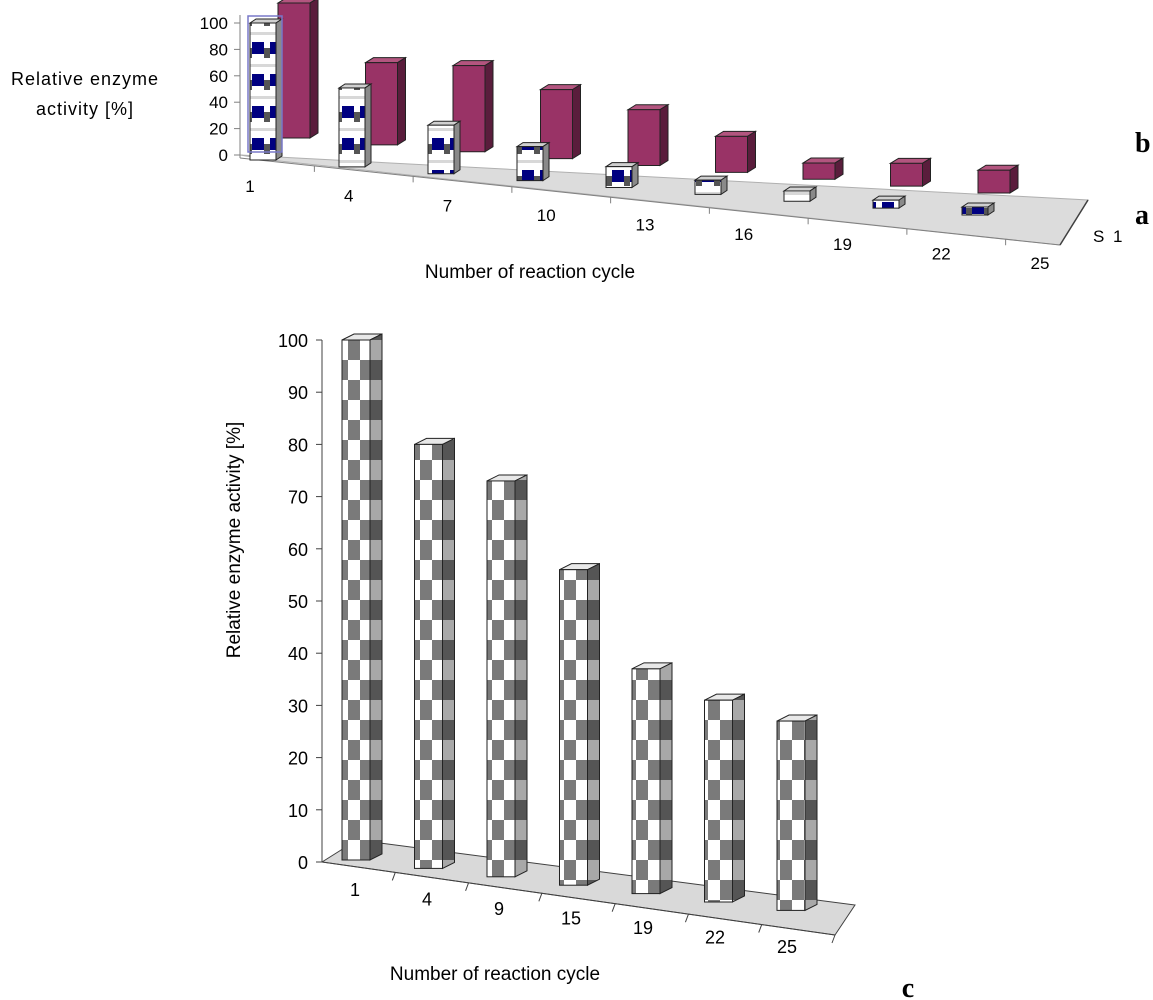 The image size is (1153, 1000). I want to click on bottom-y-tick-label: 90, so click(298, 393).